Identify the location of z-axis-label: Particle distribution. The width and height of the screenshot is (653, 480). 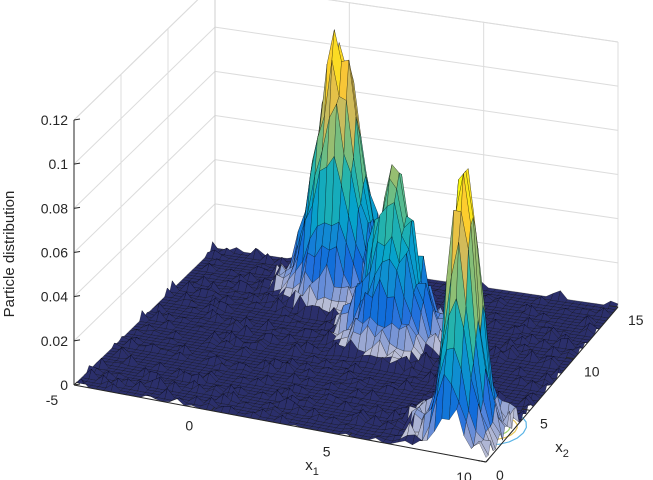
(9, 254).